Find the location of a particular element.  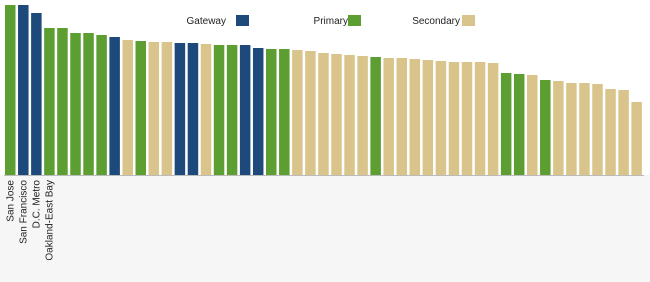

x-tick-label: Oakland-East Bay is located at coordinates (49, 220).